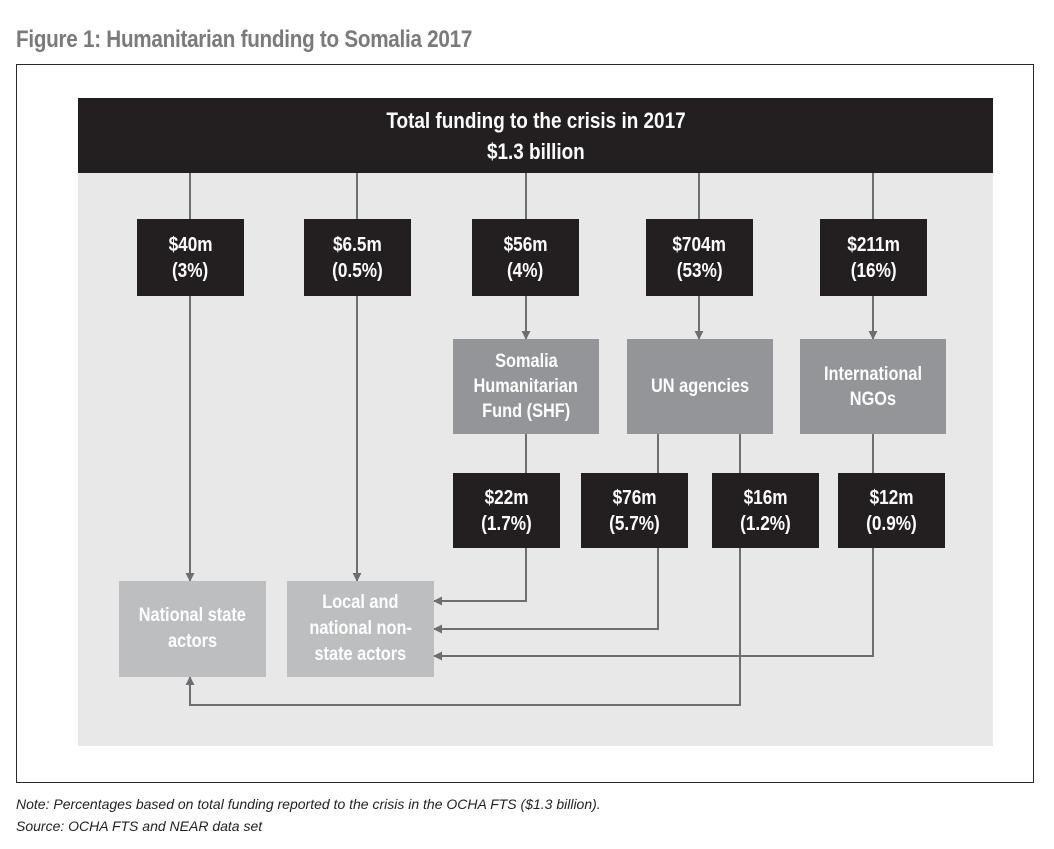 The width and height of the screenshot is (1054, 849). Describe the element at coordinates (873, 399) in the screenshot. I see `ngos-label-line: NGOs` at that location.